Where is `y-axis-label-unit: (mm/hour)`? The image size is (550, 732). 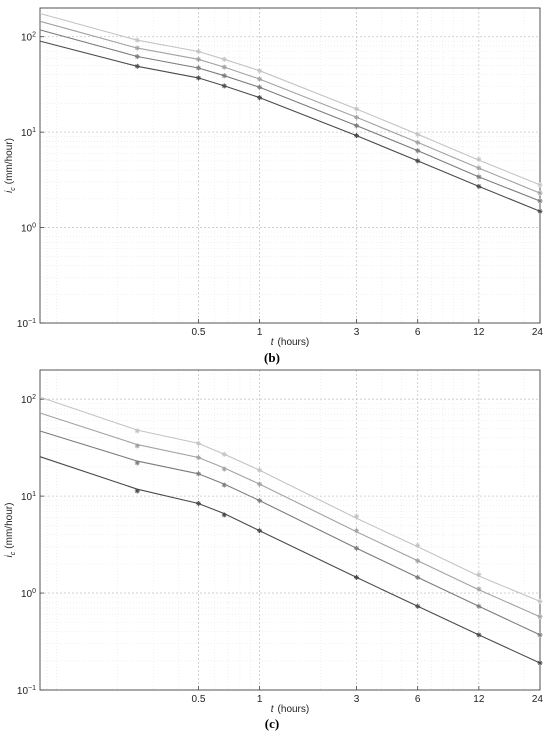 y-axis-label-unit: (mm/hour) is located at coordinates (9, 161).